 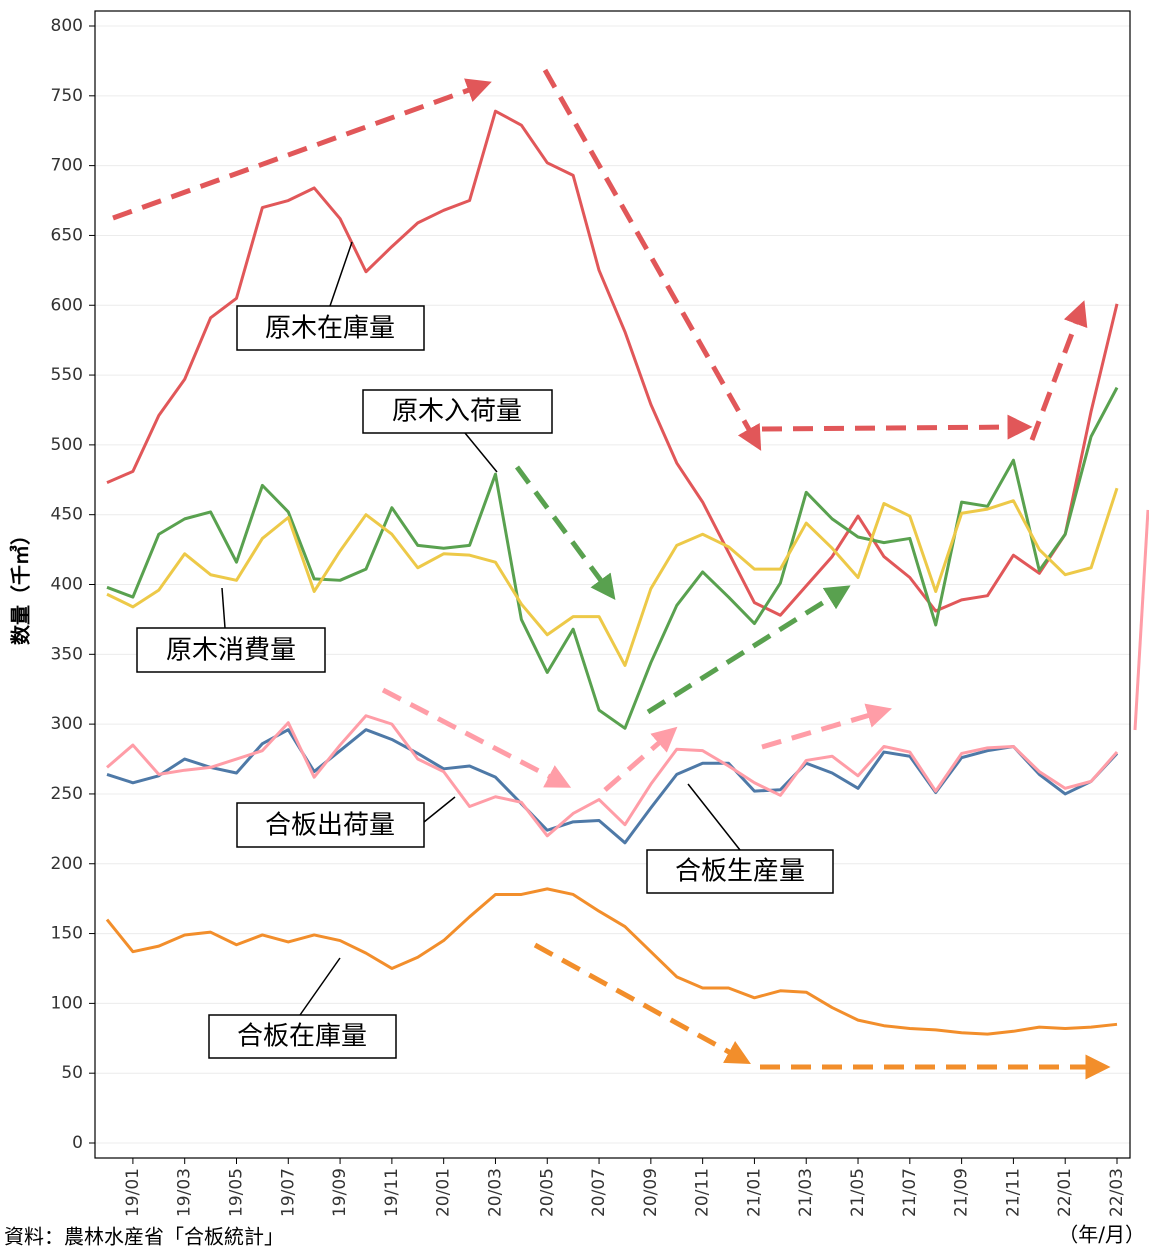 I want to click on series-label: 合板生産量, so click(x=740, y=872).